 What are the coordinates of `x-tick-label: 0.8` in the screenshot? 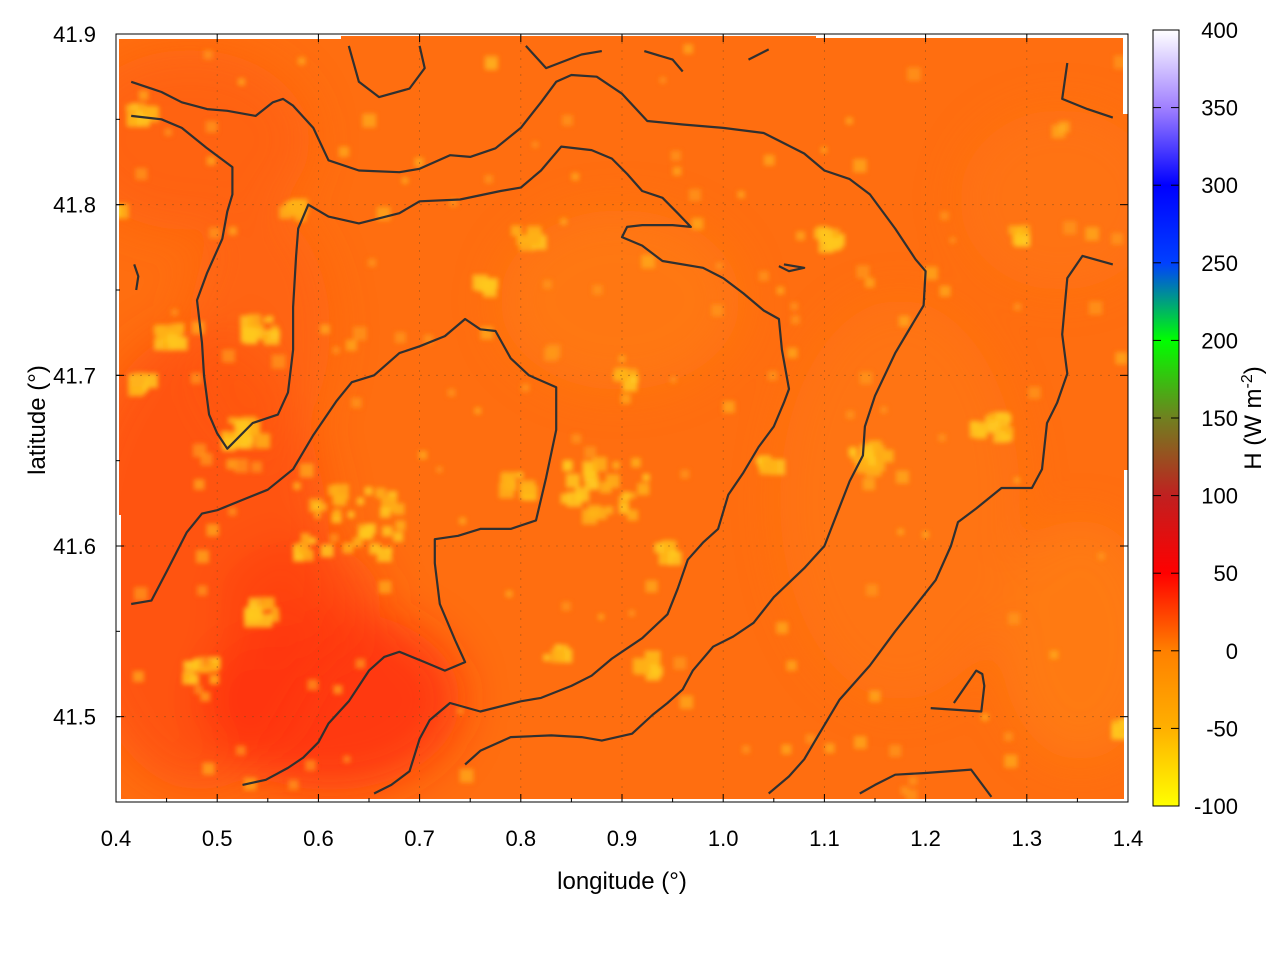 It's located at (521, 838).